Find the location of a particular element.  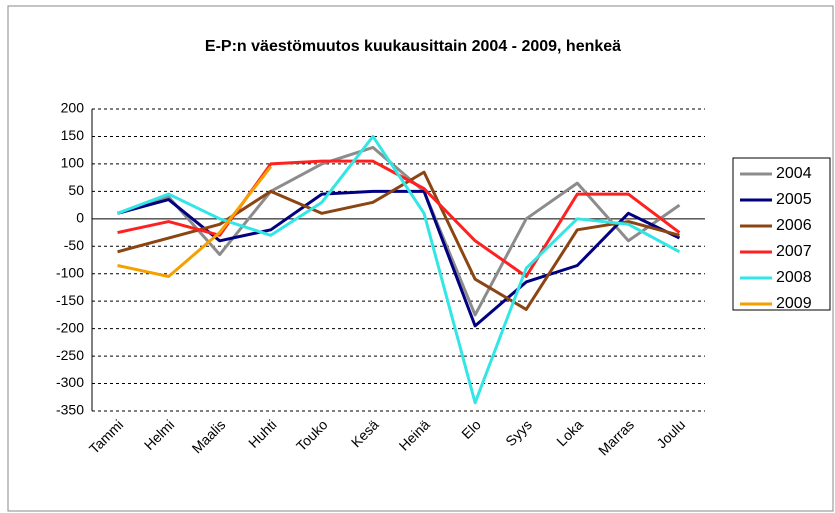

legend-label: 2007 is located at coordinates (794, 251).